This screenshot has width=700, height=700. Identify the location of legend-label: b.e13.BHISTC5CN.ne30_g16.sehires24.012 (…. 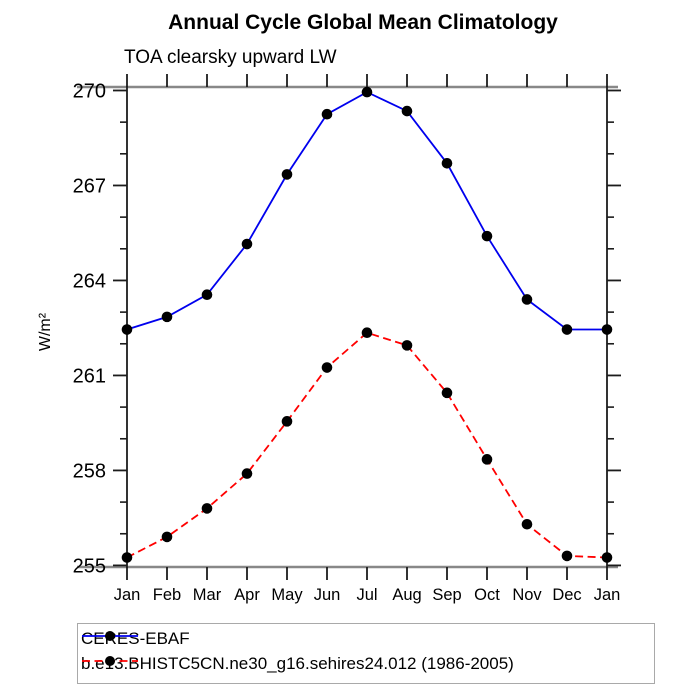
(297, 663).